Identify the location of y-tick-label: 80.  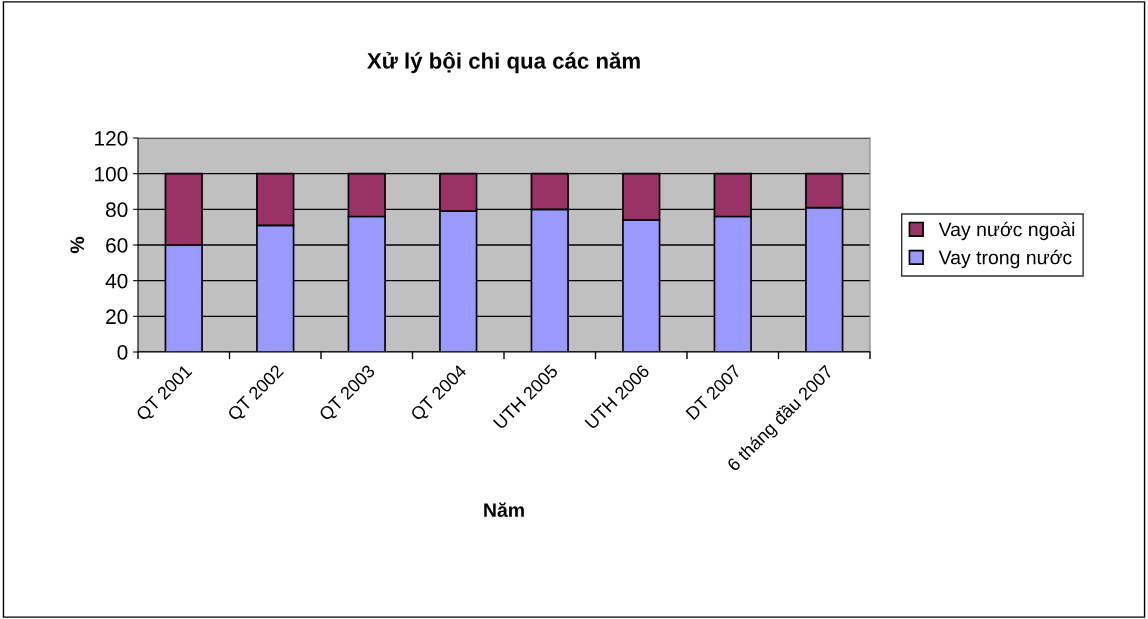
(117, 210).